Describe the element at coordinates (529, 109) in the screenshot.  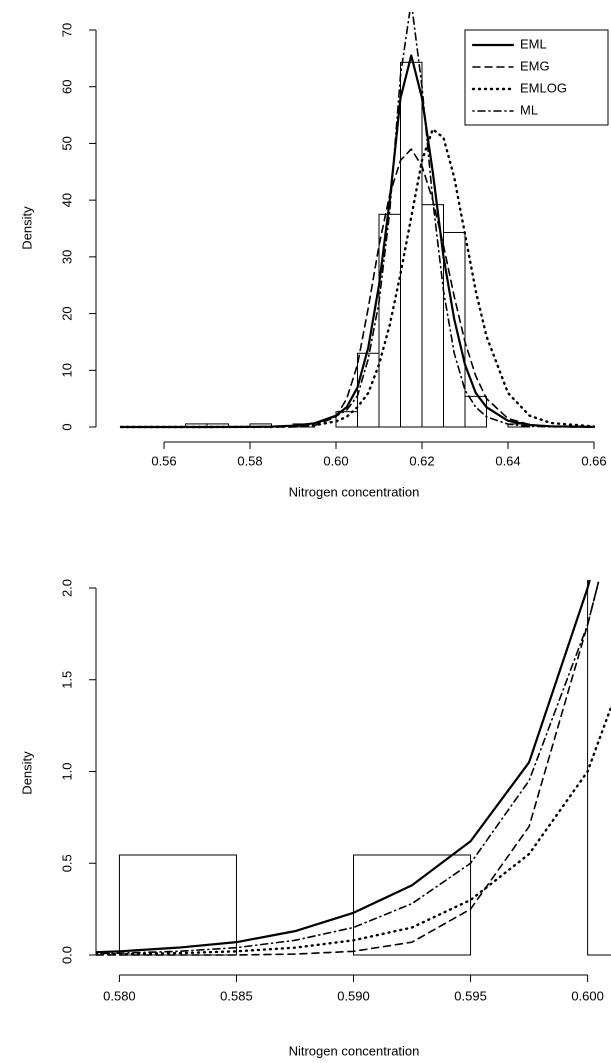
I see `legend-label: ML` at that location.